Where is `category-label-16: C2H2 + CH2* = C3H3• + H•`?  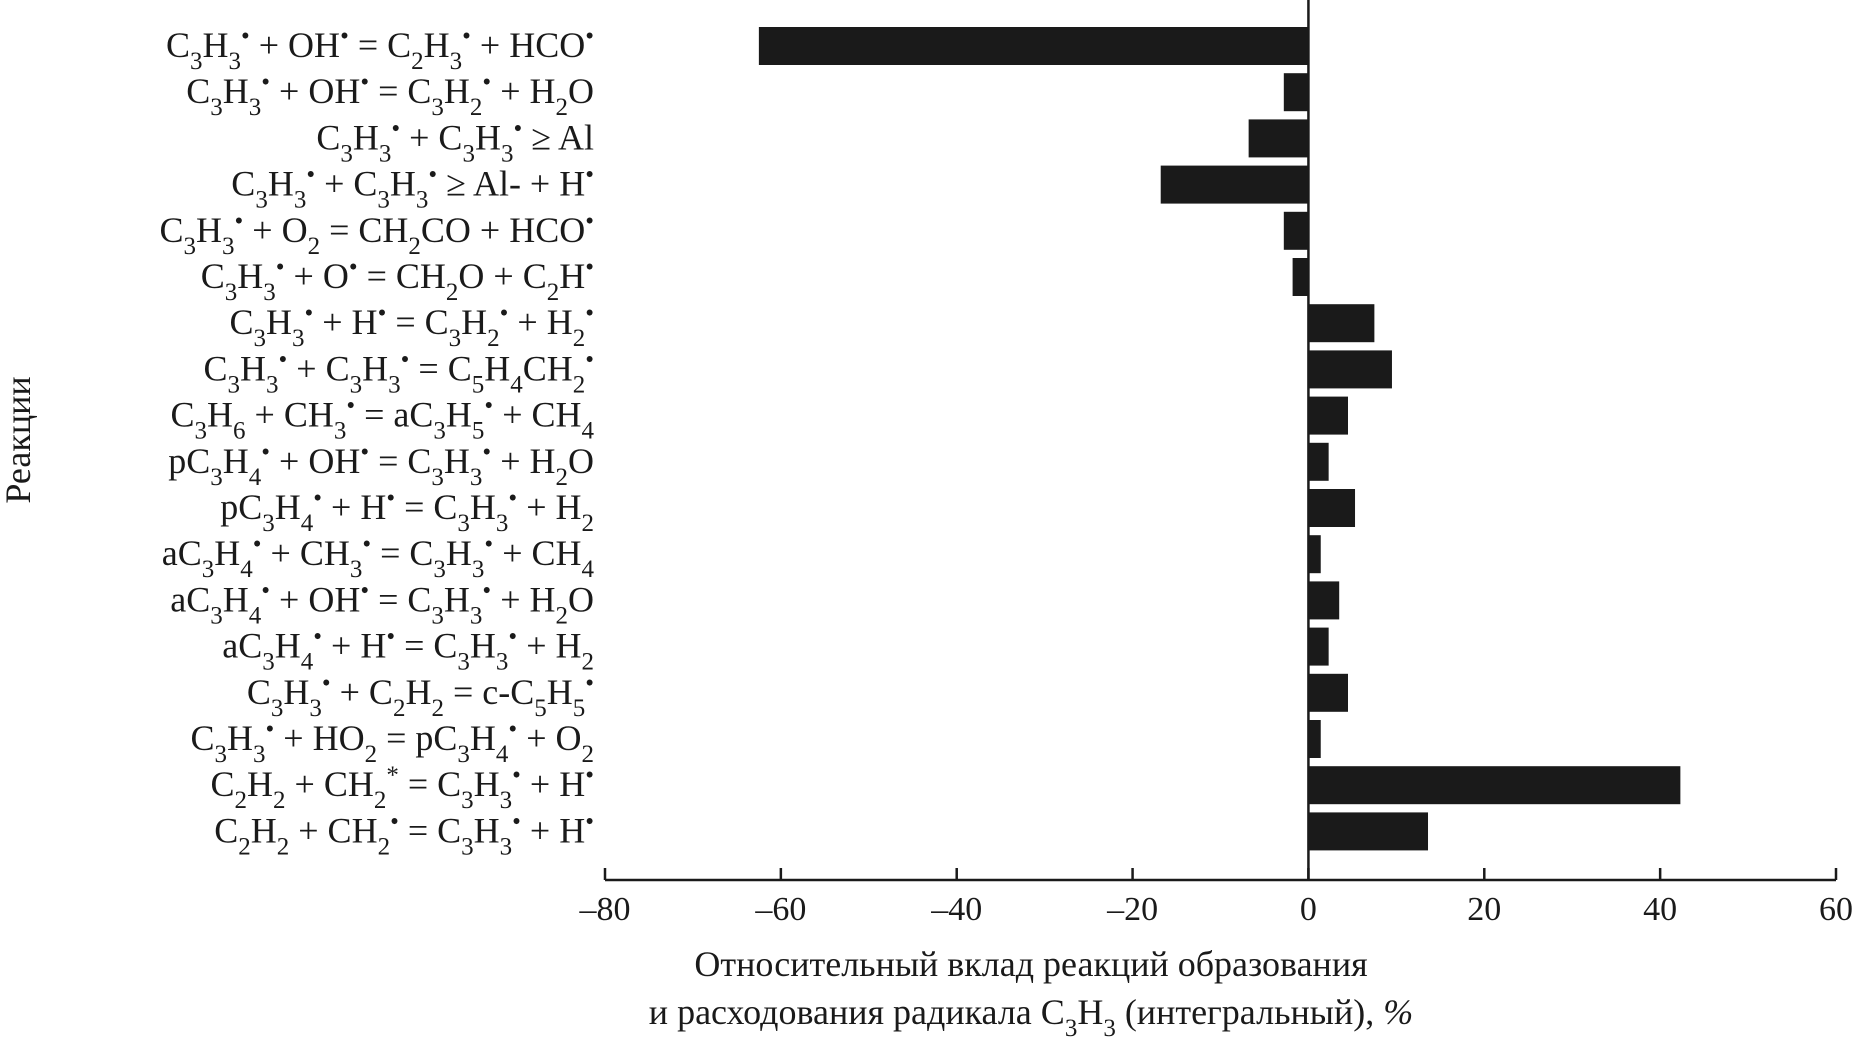
category-label-16: C2H2 + CH2* = C3H3• + H• is located at coordinates (403, 788).